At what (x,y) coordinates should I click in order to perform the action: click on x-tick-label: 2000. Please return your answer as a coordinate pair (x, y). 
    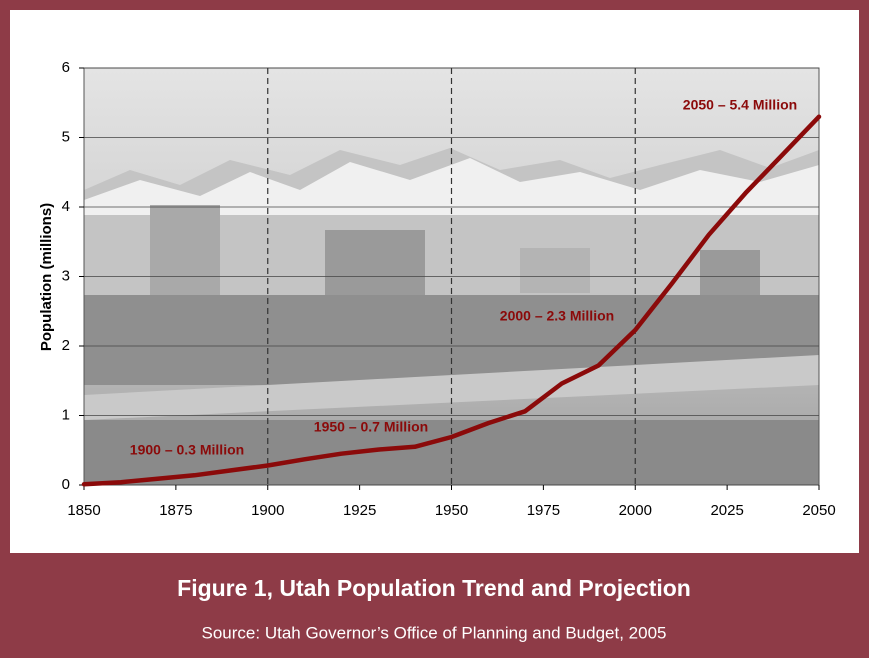
    Looking at the image, I should click on (635, 510).